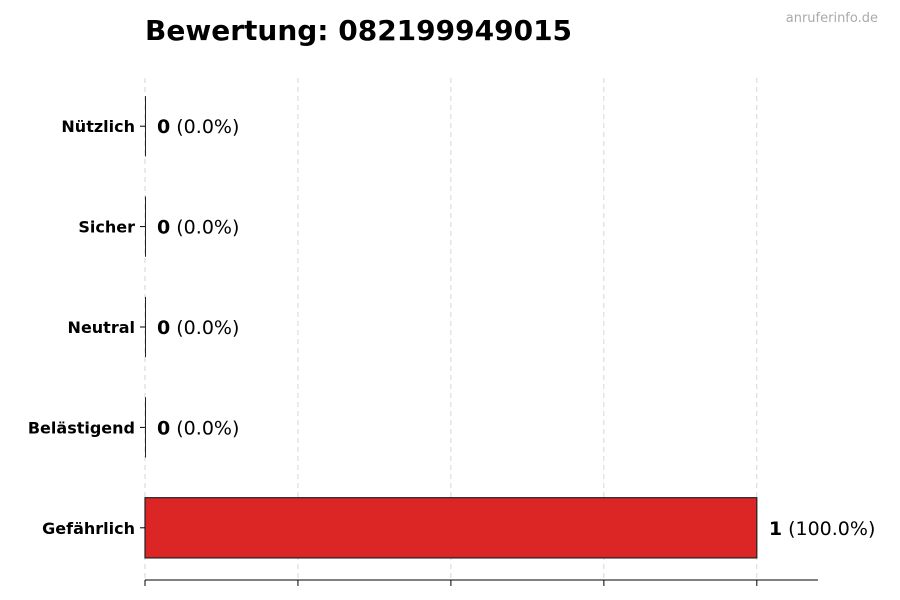 This screenshot has height=600, width=900. I want to click on category-label: Gefährlich, so click(88, 528).